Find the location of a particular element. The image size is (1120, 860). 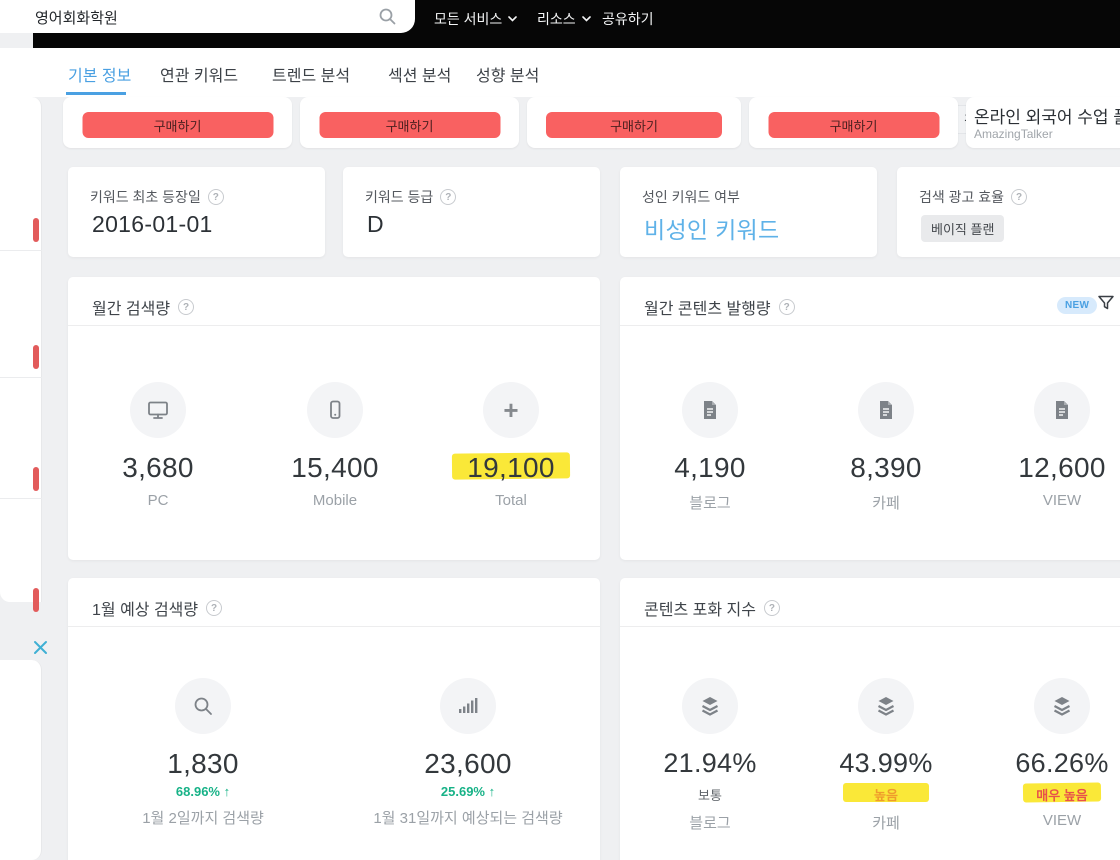

mobile-value: 15,400 is located at coordinates (335, 467).